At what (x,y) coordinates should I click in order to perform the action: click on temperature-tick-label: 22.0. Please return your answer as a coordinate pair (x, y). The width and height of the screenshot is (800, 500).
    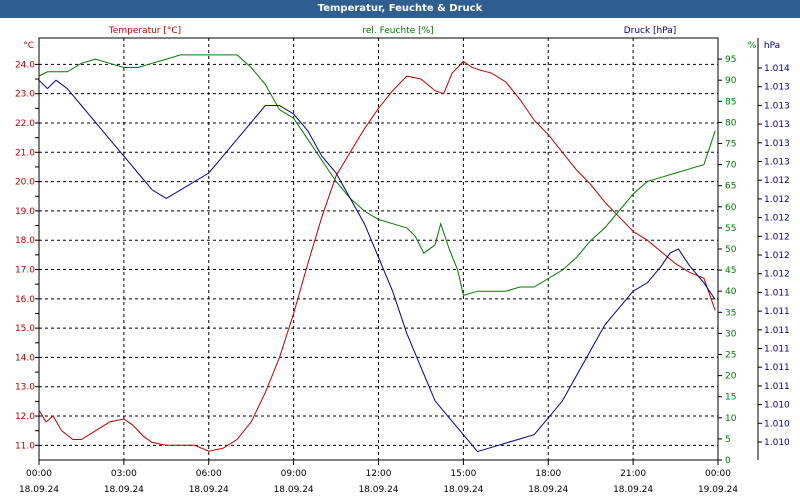
    Looking at the image, I should click on (25, 124).